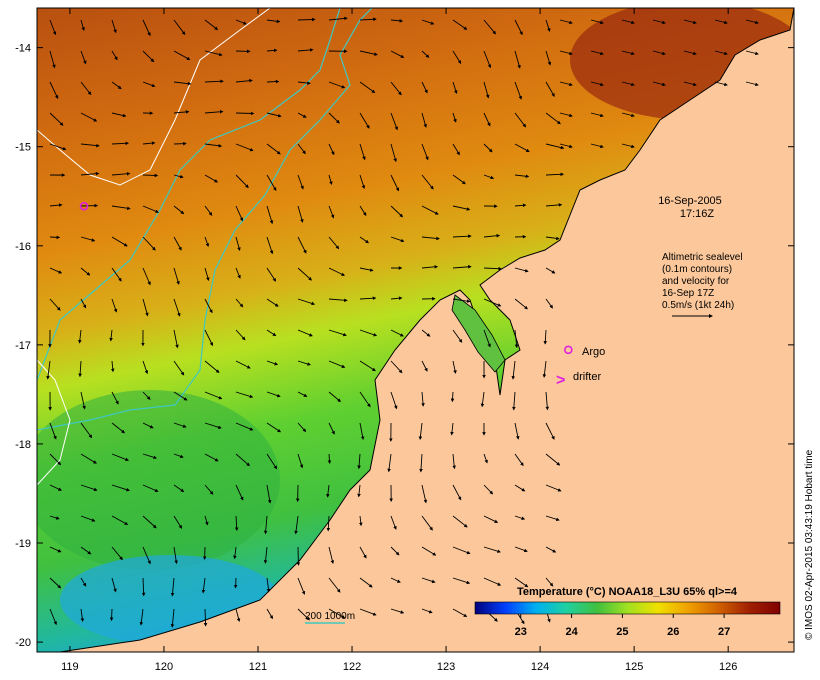 The width and height of the screenshot is (820, 680). What do you see at coordinates (540, 667) in the screenshot?
I see `lon-tick-label: 124` at bounding box center [540, 667].